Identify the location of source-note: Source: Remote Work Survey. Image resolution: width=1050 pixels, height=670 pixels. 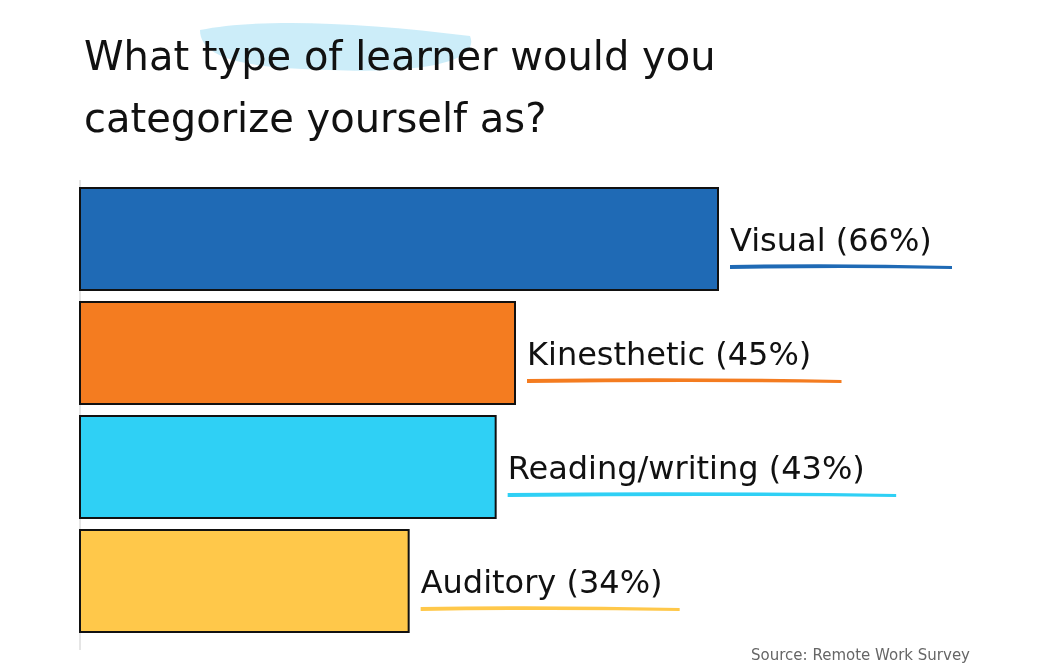
(861, 655).